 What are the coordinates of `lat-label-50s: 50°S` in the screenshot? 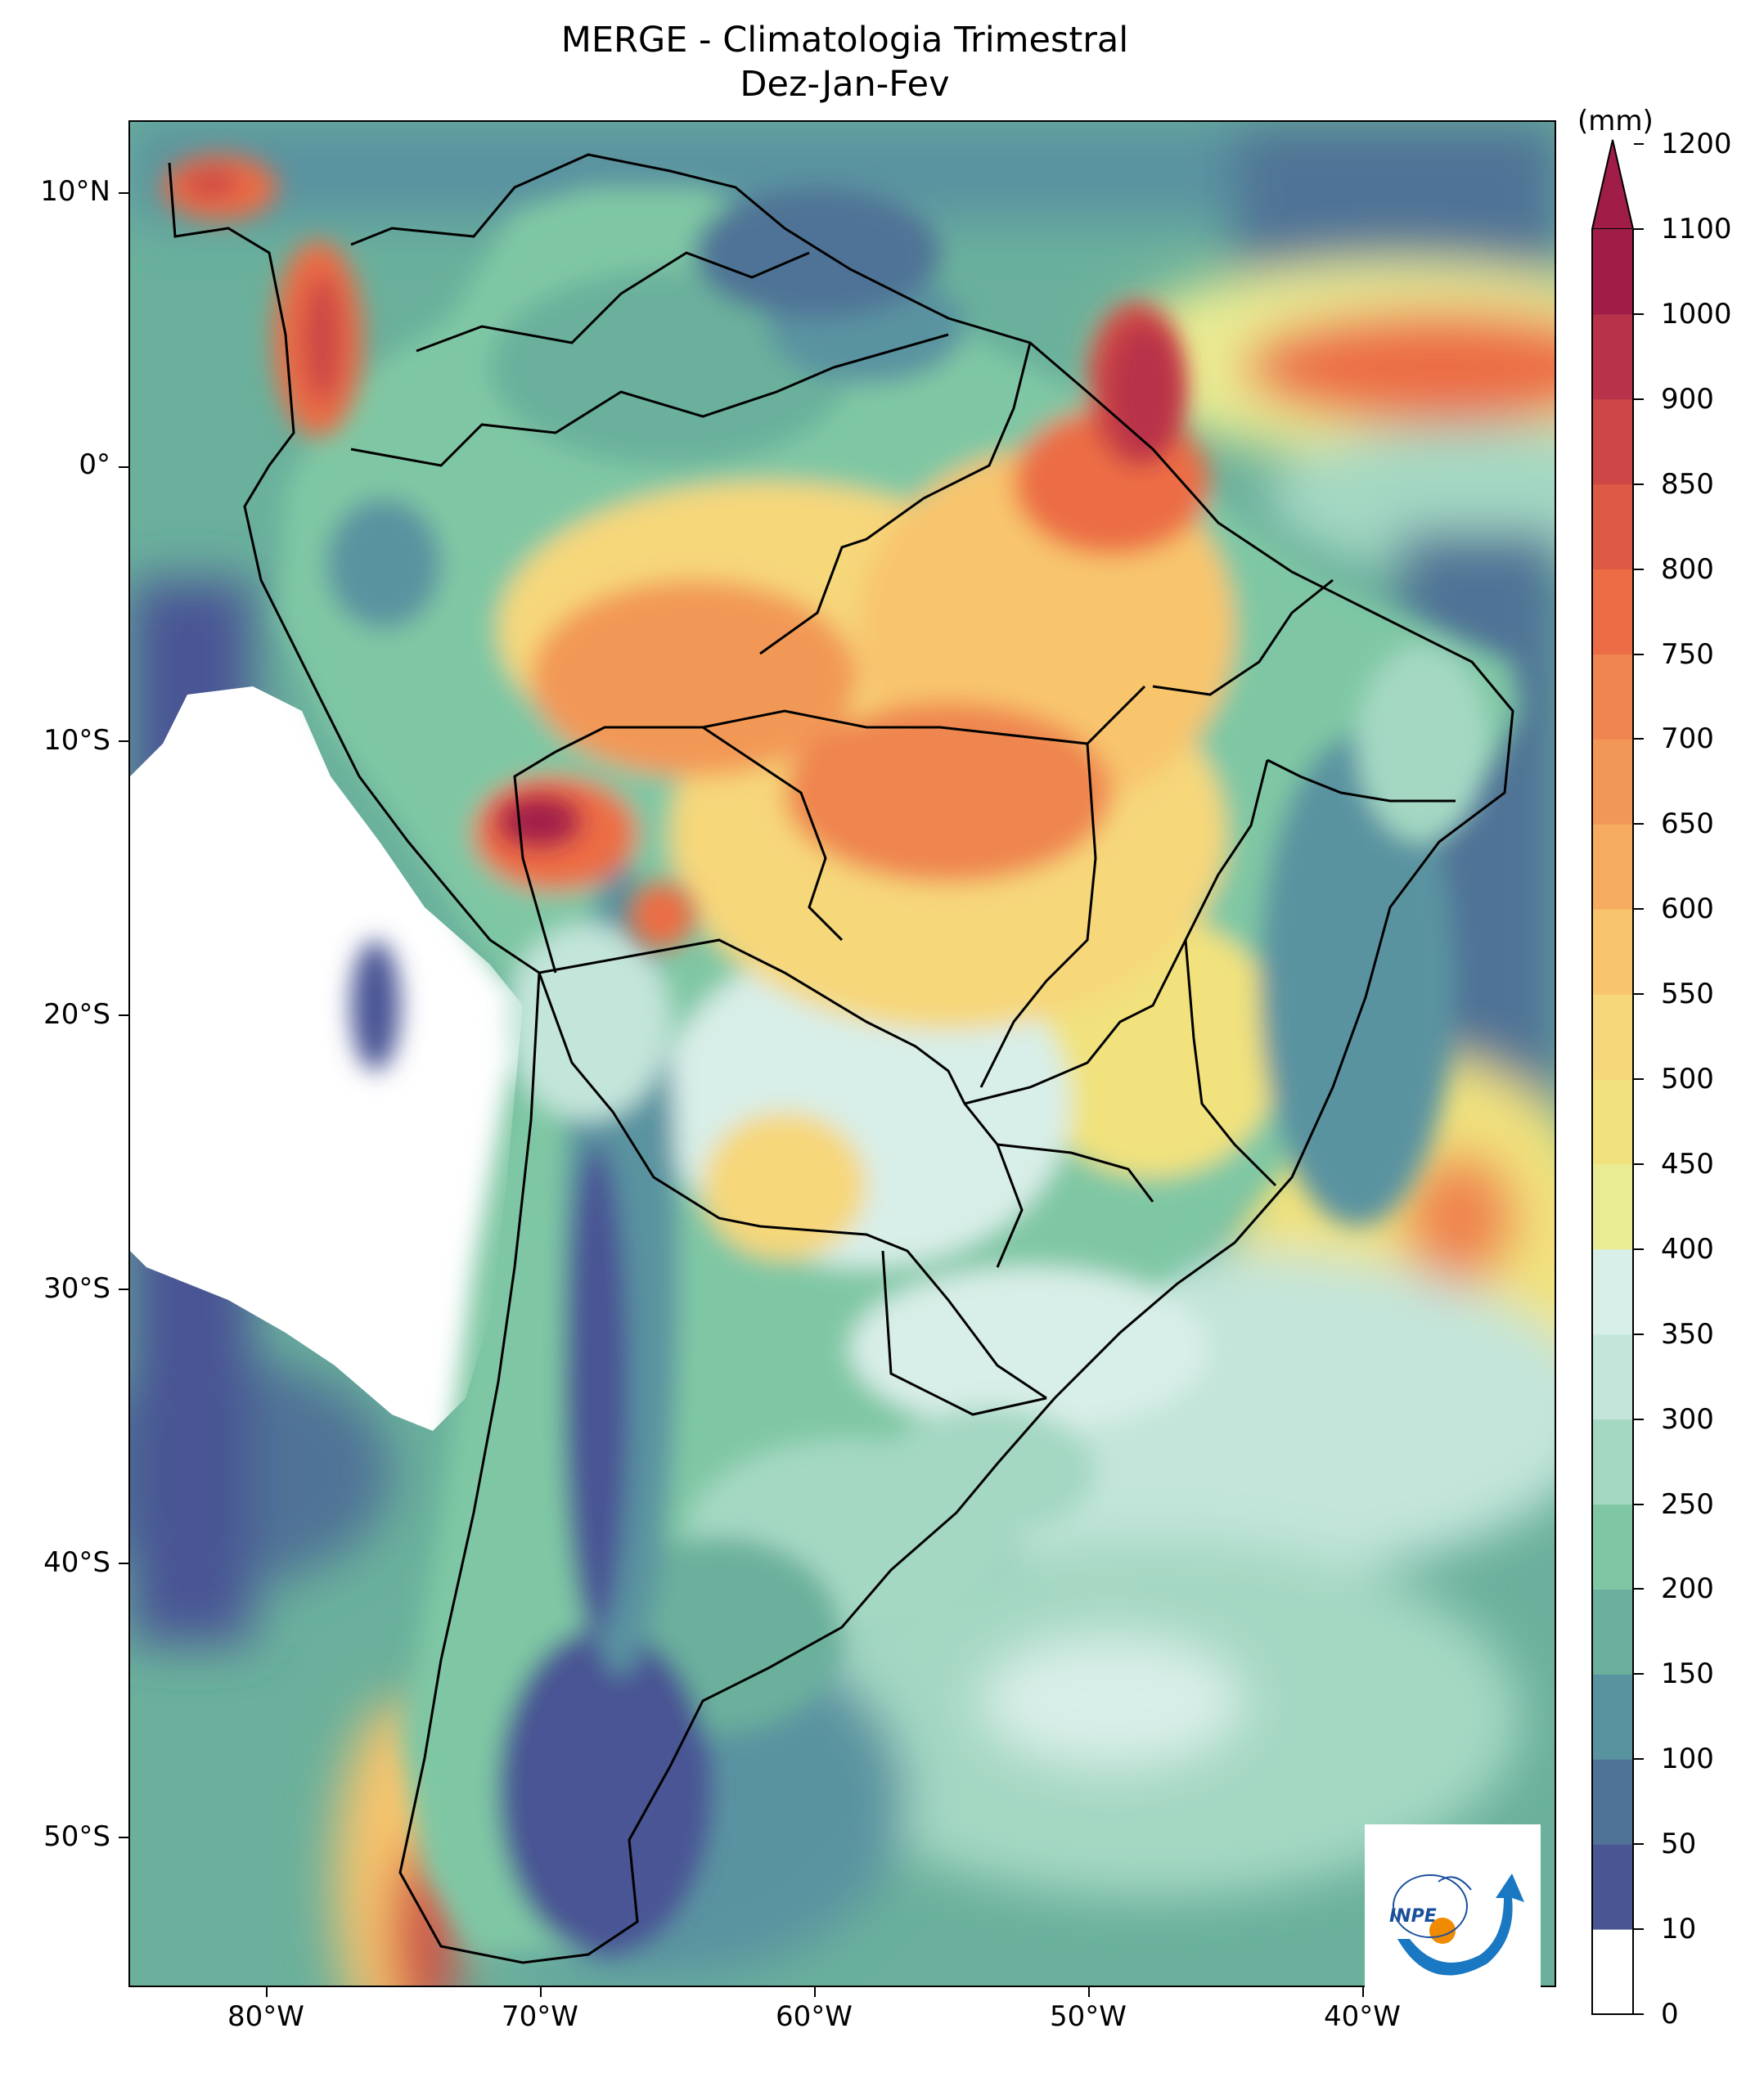 It's located at (77, 1836).